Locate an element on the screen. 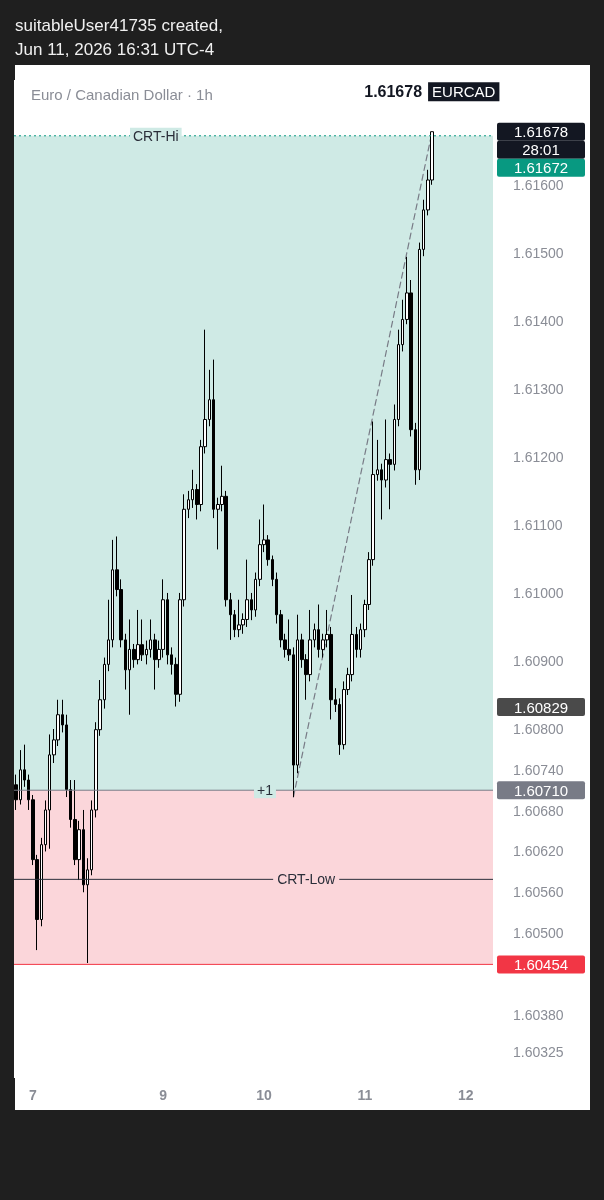  y-tick-label: 1.61300 is located at coordinates (538, 388).